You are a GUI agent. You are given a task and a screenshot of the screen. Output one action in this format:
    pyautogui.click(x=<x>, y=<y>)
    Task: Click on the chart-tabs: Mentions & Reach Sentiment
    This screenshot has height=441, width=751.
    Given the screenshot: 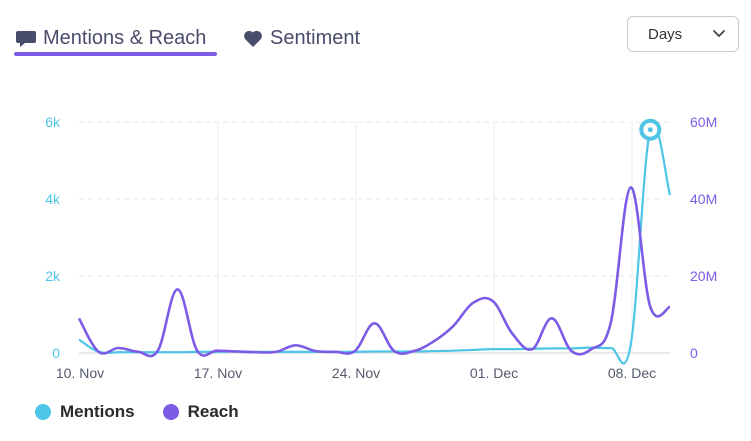 What is the action you would take?
    pyautogui.click(x=375, y=30)
    